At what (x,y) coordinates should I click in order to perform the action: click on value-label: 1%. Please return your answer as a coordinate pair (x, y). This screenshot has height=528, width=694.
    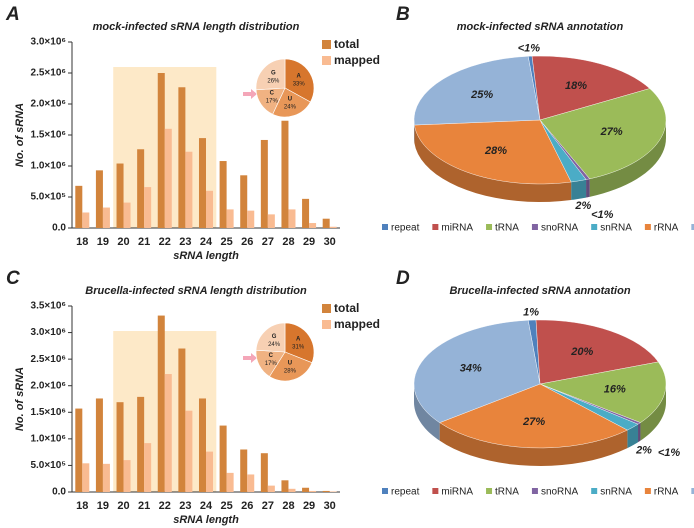
    Looking at the image, I should click on (531, 312).